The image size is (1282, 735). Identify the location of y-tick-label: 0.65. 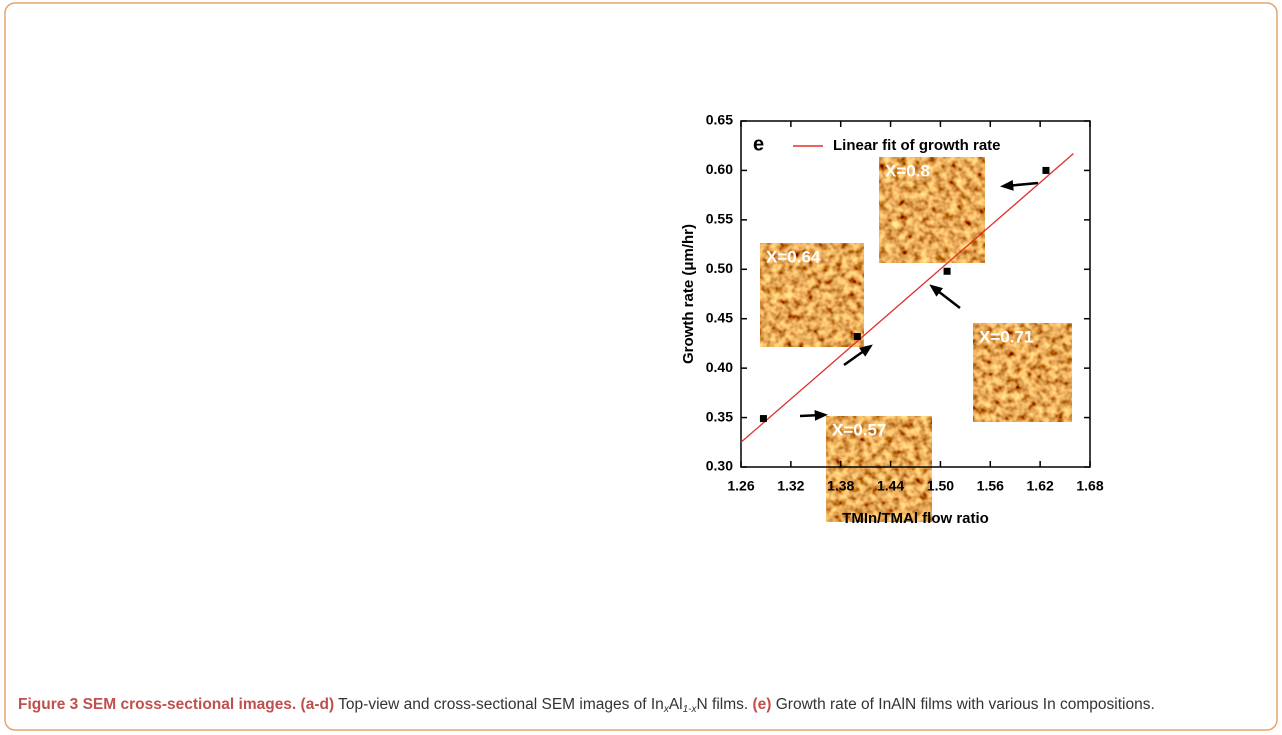
(719, 120).